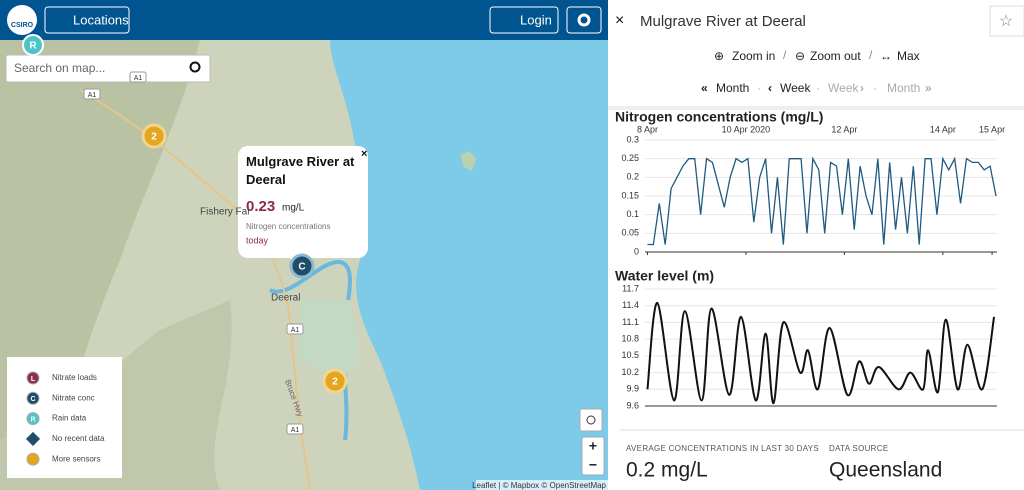 The width and height of the screenshot is (1024, 490). Describe the element at coordinates (886, 56) in the screenshot. I see `zoom-icon: ↔` at that location.